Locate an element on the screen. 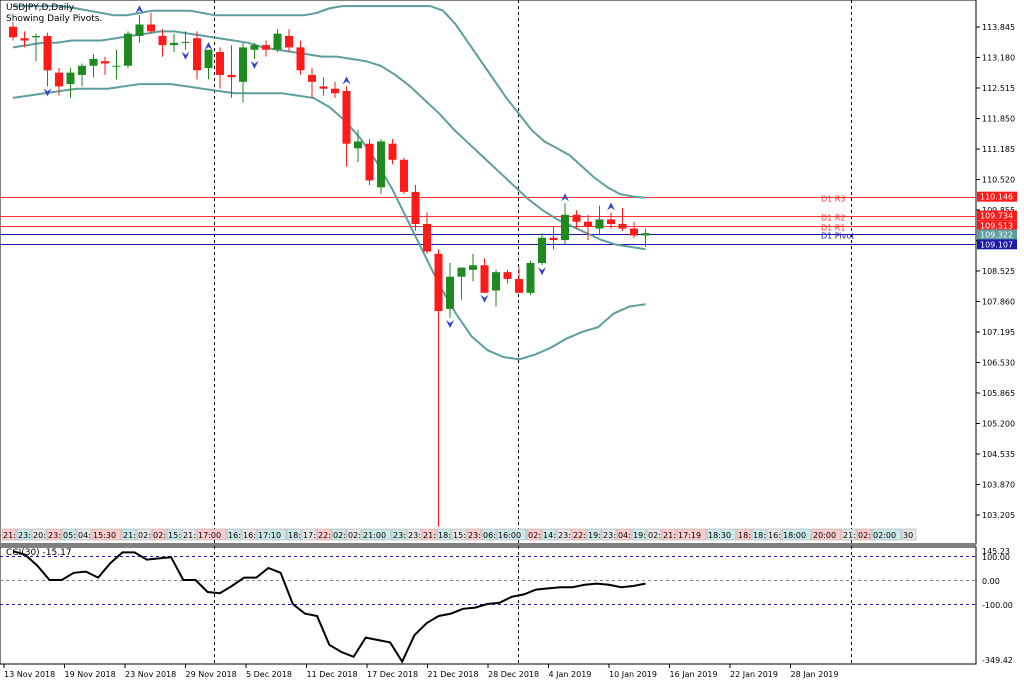 The image size is (1024, 683). price-tick-label: 111.850 is located at coordinates (998, 119).